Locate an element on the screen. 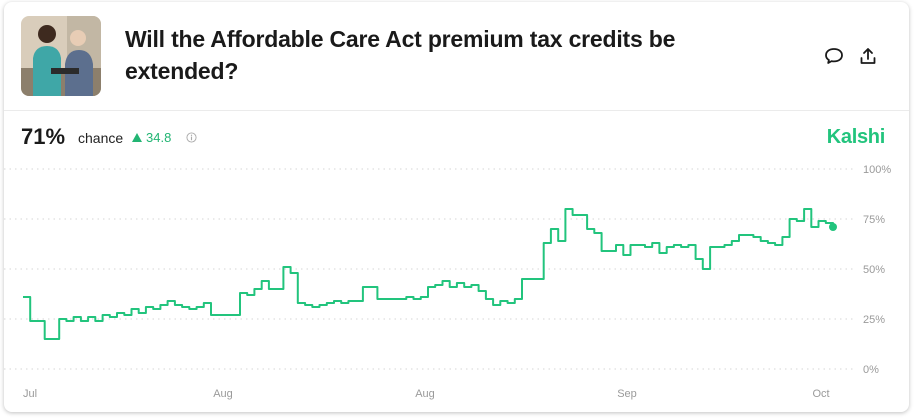 The height and width of the screenshot is (420, 915). header-divider is located at coordinates (456, 110).